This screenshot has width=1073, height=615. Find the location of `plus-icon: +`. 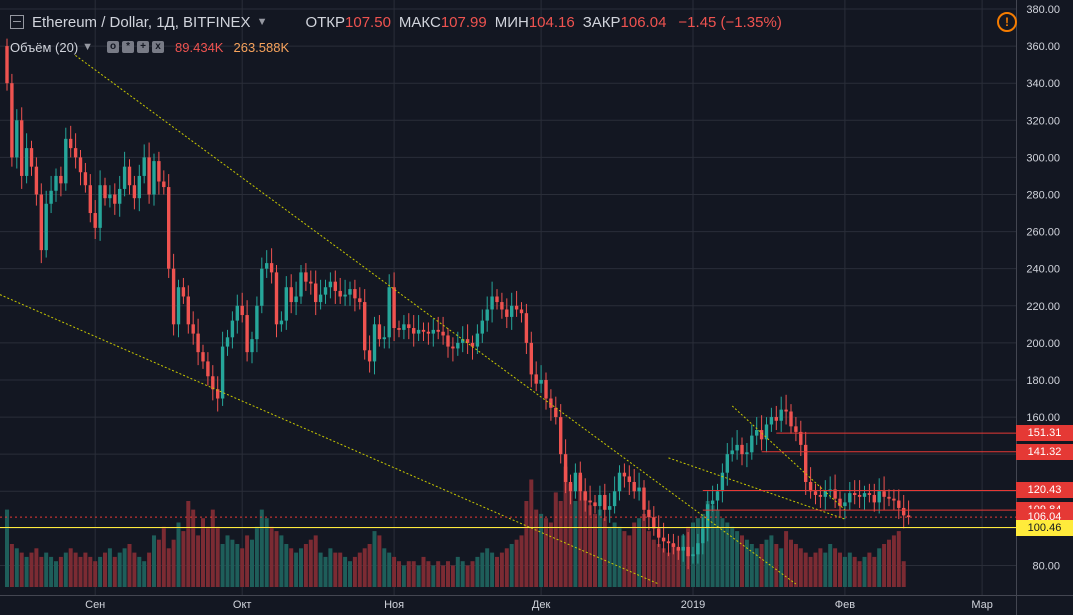

plus-icon: + is located at coordinates (143, 47).